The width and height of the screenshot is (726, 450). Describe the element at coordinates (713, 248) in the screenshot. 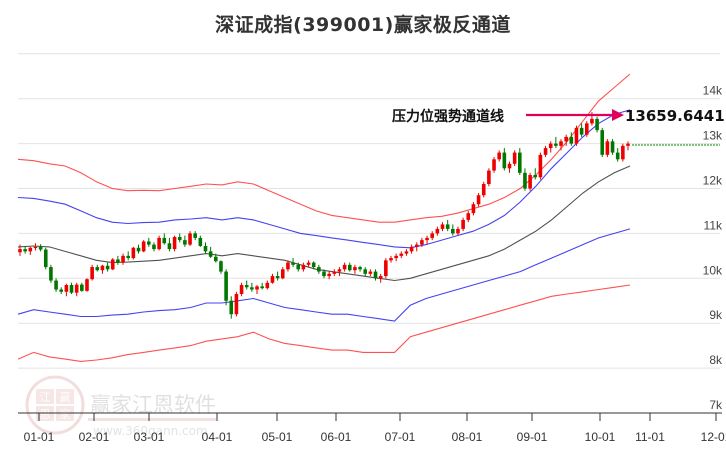

I see `y-axis-labels: 7k 8k 9k 10k 11k 12k 13k 14k` at that location.